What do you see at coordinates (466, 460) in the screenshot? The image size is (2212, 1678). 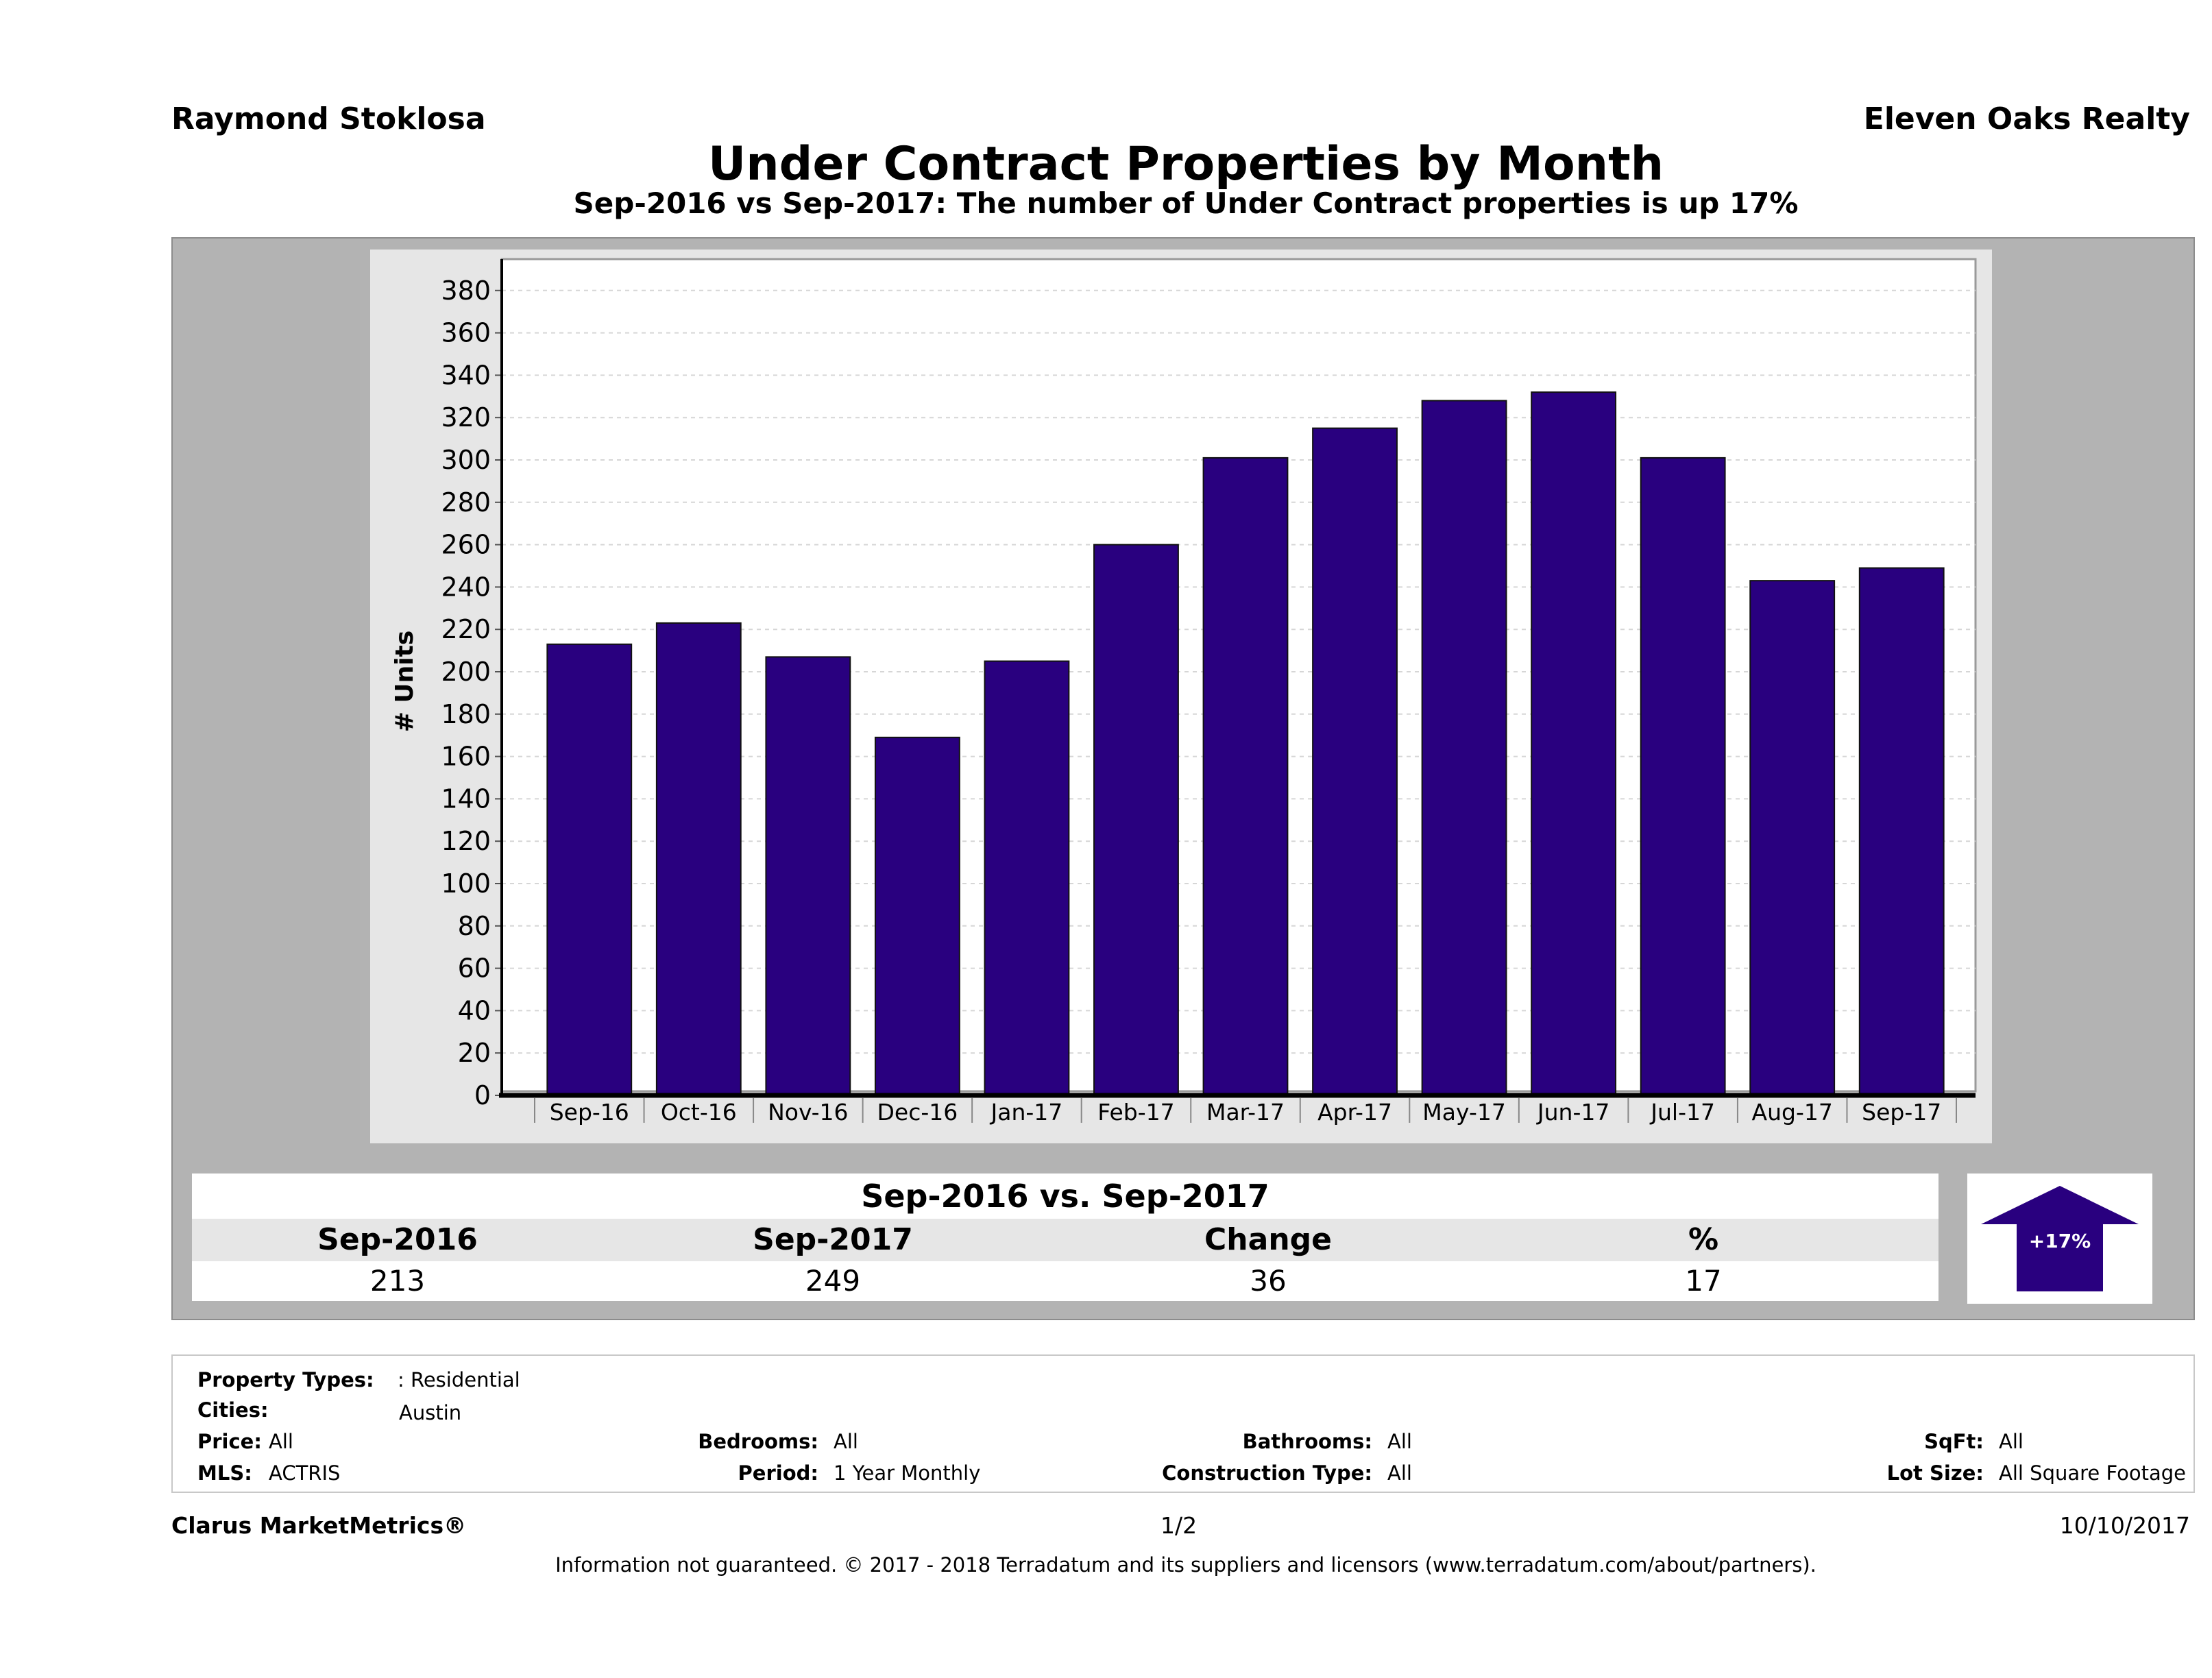 I see `y-tick-label: 300` at bounding box center [466, 460].